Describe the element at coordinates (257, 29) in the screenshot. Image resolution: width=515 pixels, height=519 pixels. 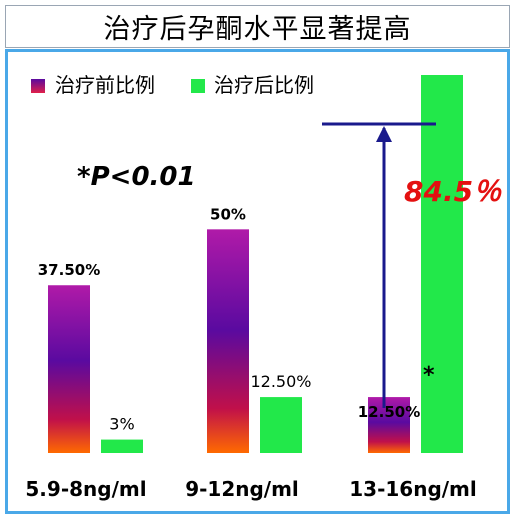
I see `chart-title: 治疗后孕酮水平显著提高` at that location.